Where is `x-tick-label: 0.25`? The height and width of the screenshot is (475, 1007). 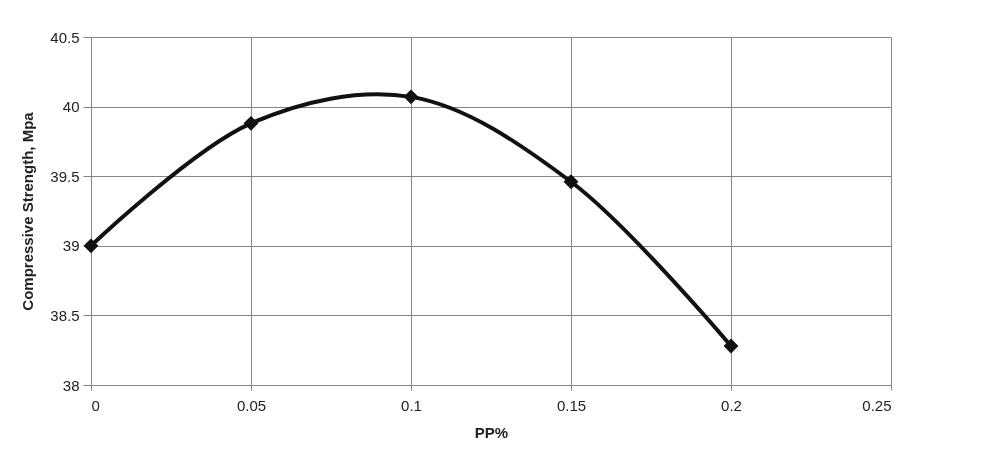 x-tick-label: 0.25 is located at coordinates (877, 405).